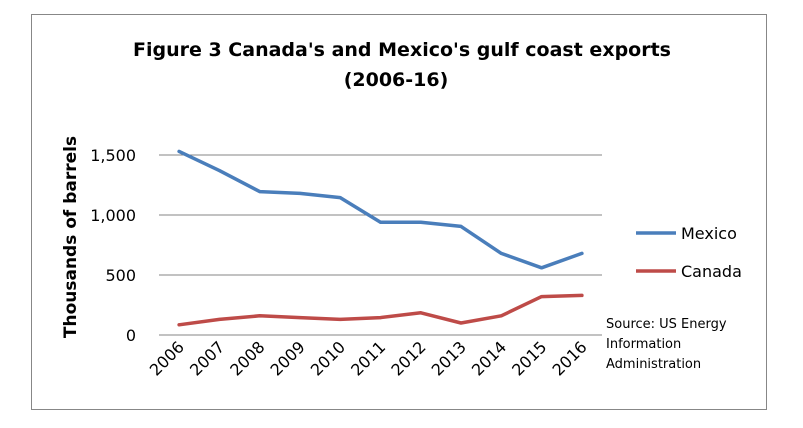  What do you see at coordinates (120, 275) in the screenshot?
I see `y-tick-label: 500` at bounding box center [120, 275].